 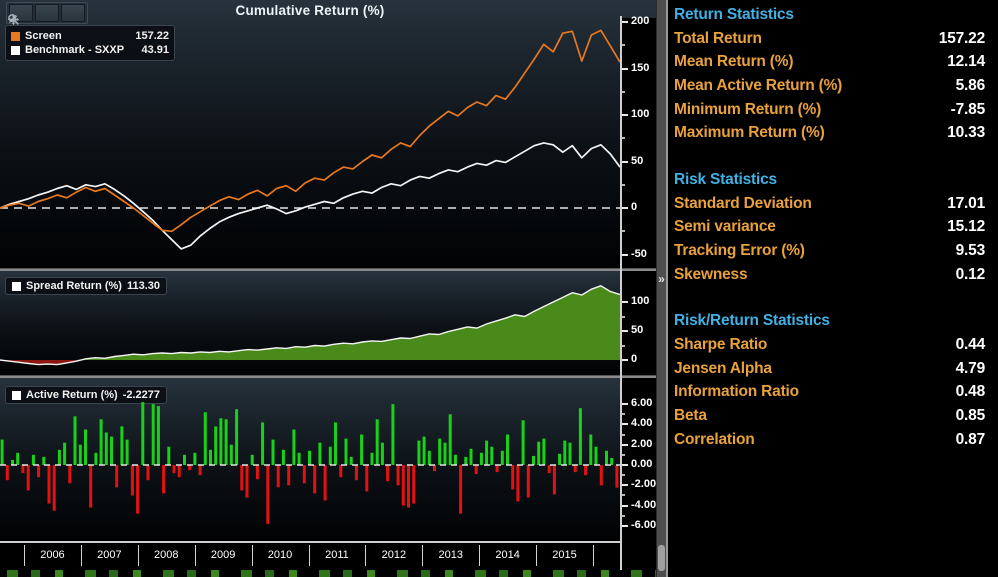 I want to click on active-y-axis: 6.00 4.00 2.00 0.00 -2.00 -4.00 -6.00, so click(x=638, y=459).